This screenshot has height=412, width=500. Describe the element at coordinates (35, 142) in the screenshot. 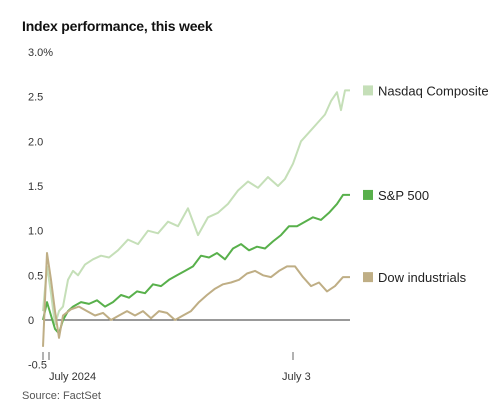

I see `y-tick-label: 2.0` at that location.